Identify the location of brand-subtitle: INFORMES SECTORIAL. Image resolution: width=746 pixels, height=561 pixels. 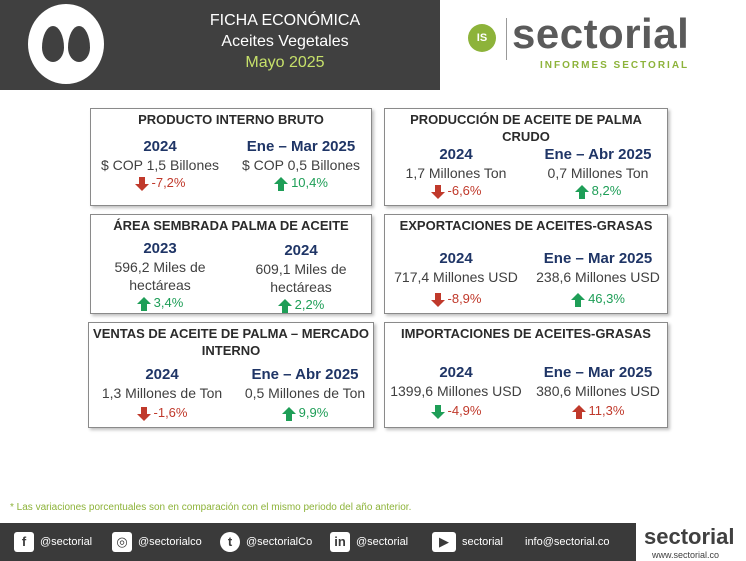
(615, 65).